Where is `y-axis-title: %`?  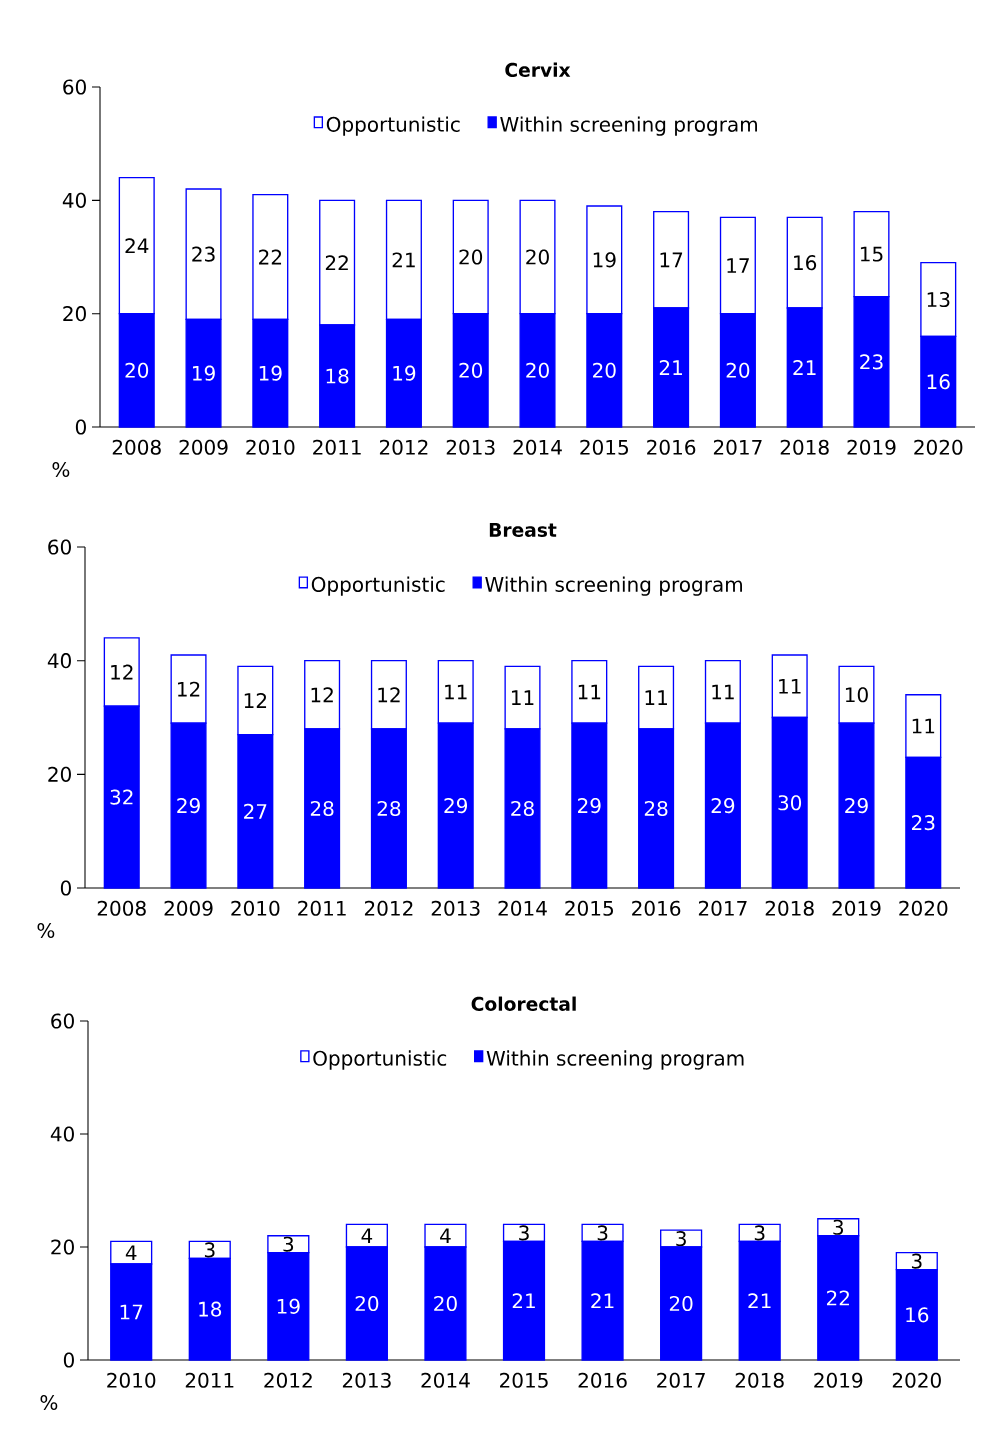
y-axis-title: % is located at coordinates (61, 469).